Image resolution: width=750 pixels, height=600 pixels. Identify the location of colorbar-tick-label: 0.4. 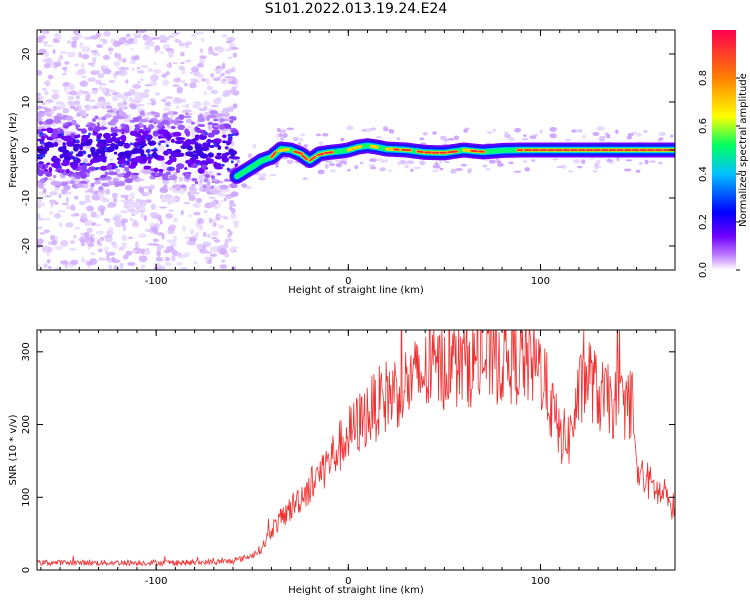
(703, 174).